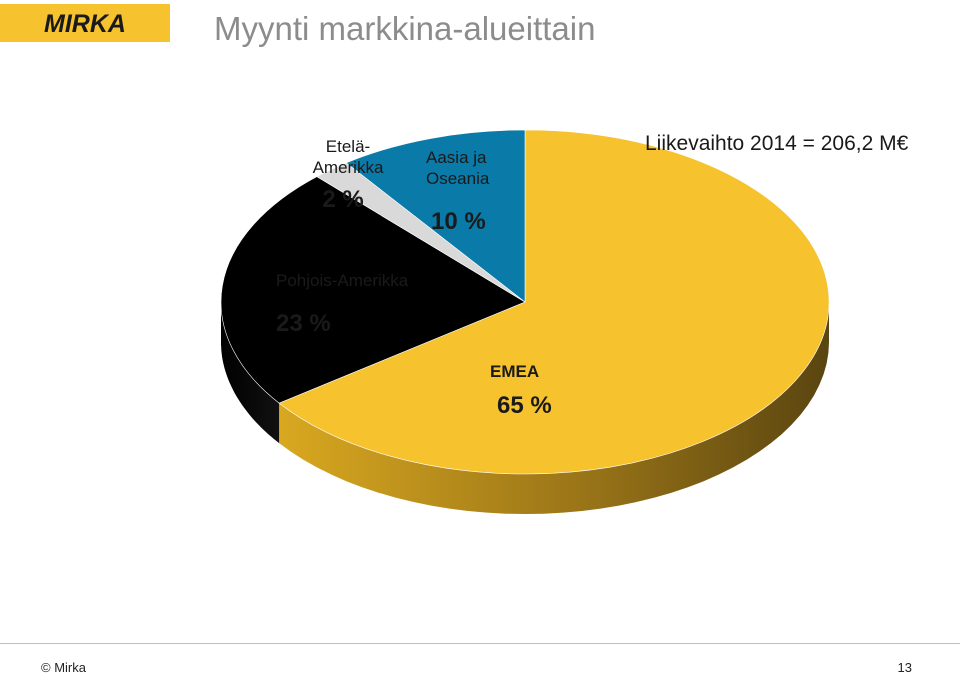  What do you see at coordinates (458, 221) in the screenshot?
I see `slice-value-aasia-ja-oseania: 10 %` at bounding box center [458, 221].